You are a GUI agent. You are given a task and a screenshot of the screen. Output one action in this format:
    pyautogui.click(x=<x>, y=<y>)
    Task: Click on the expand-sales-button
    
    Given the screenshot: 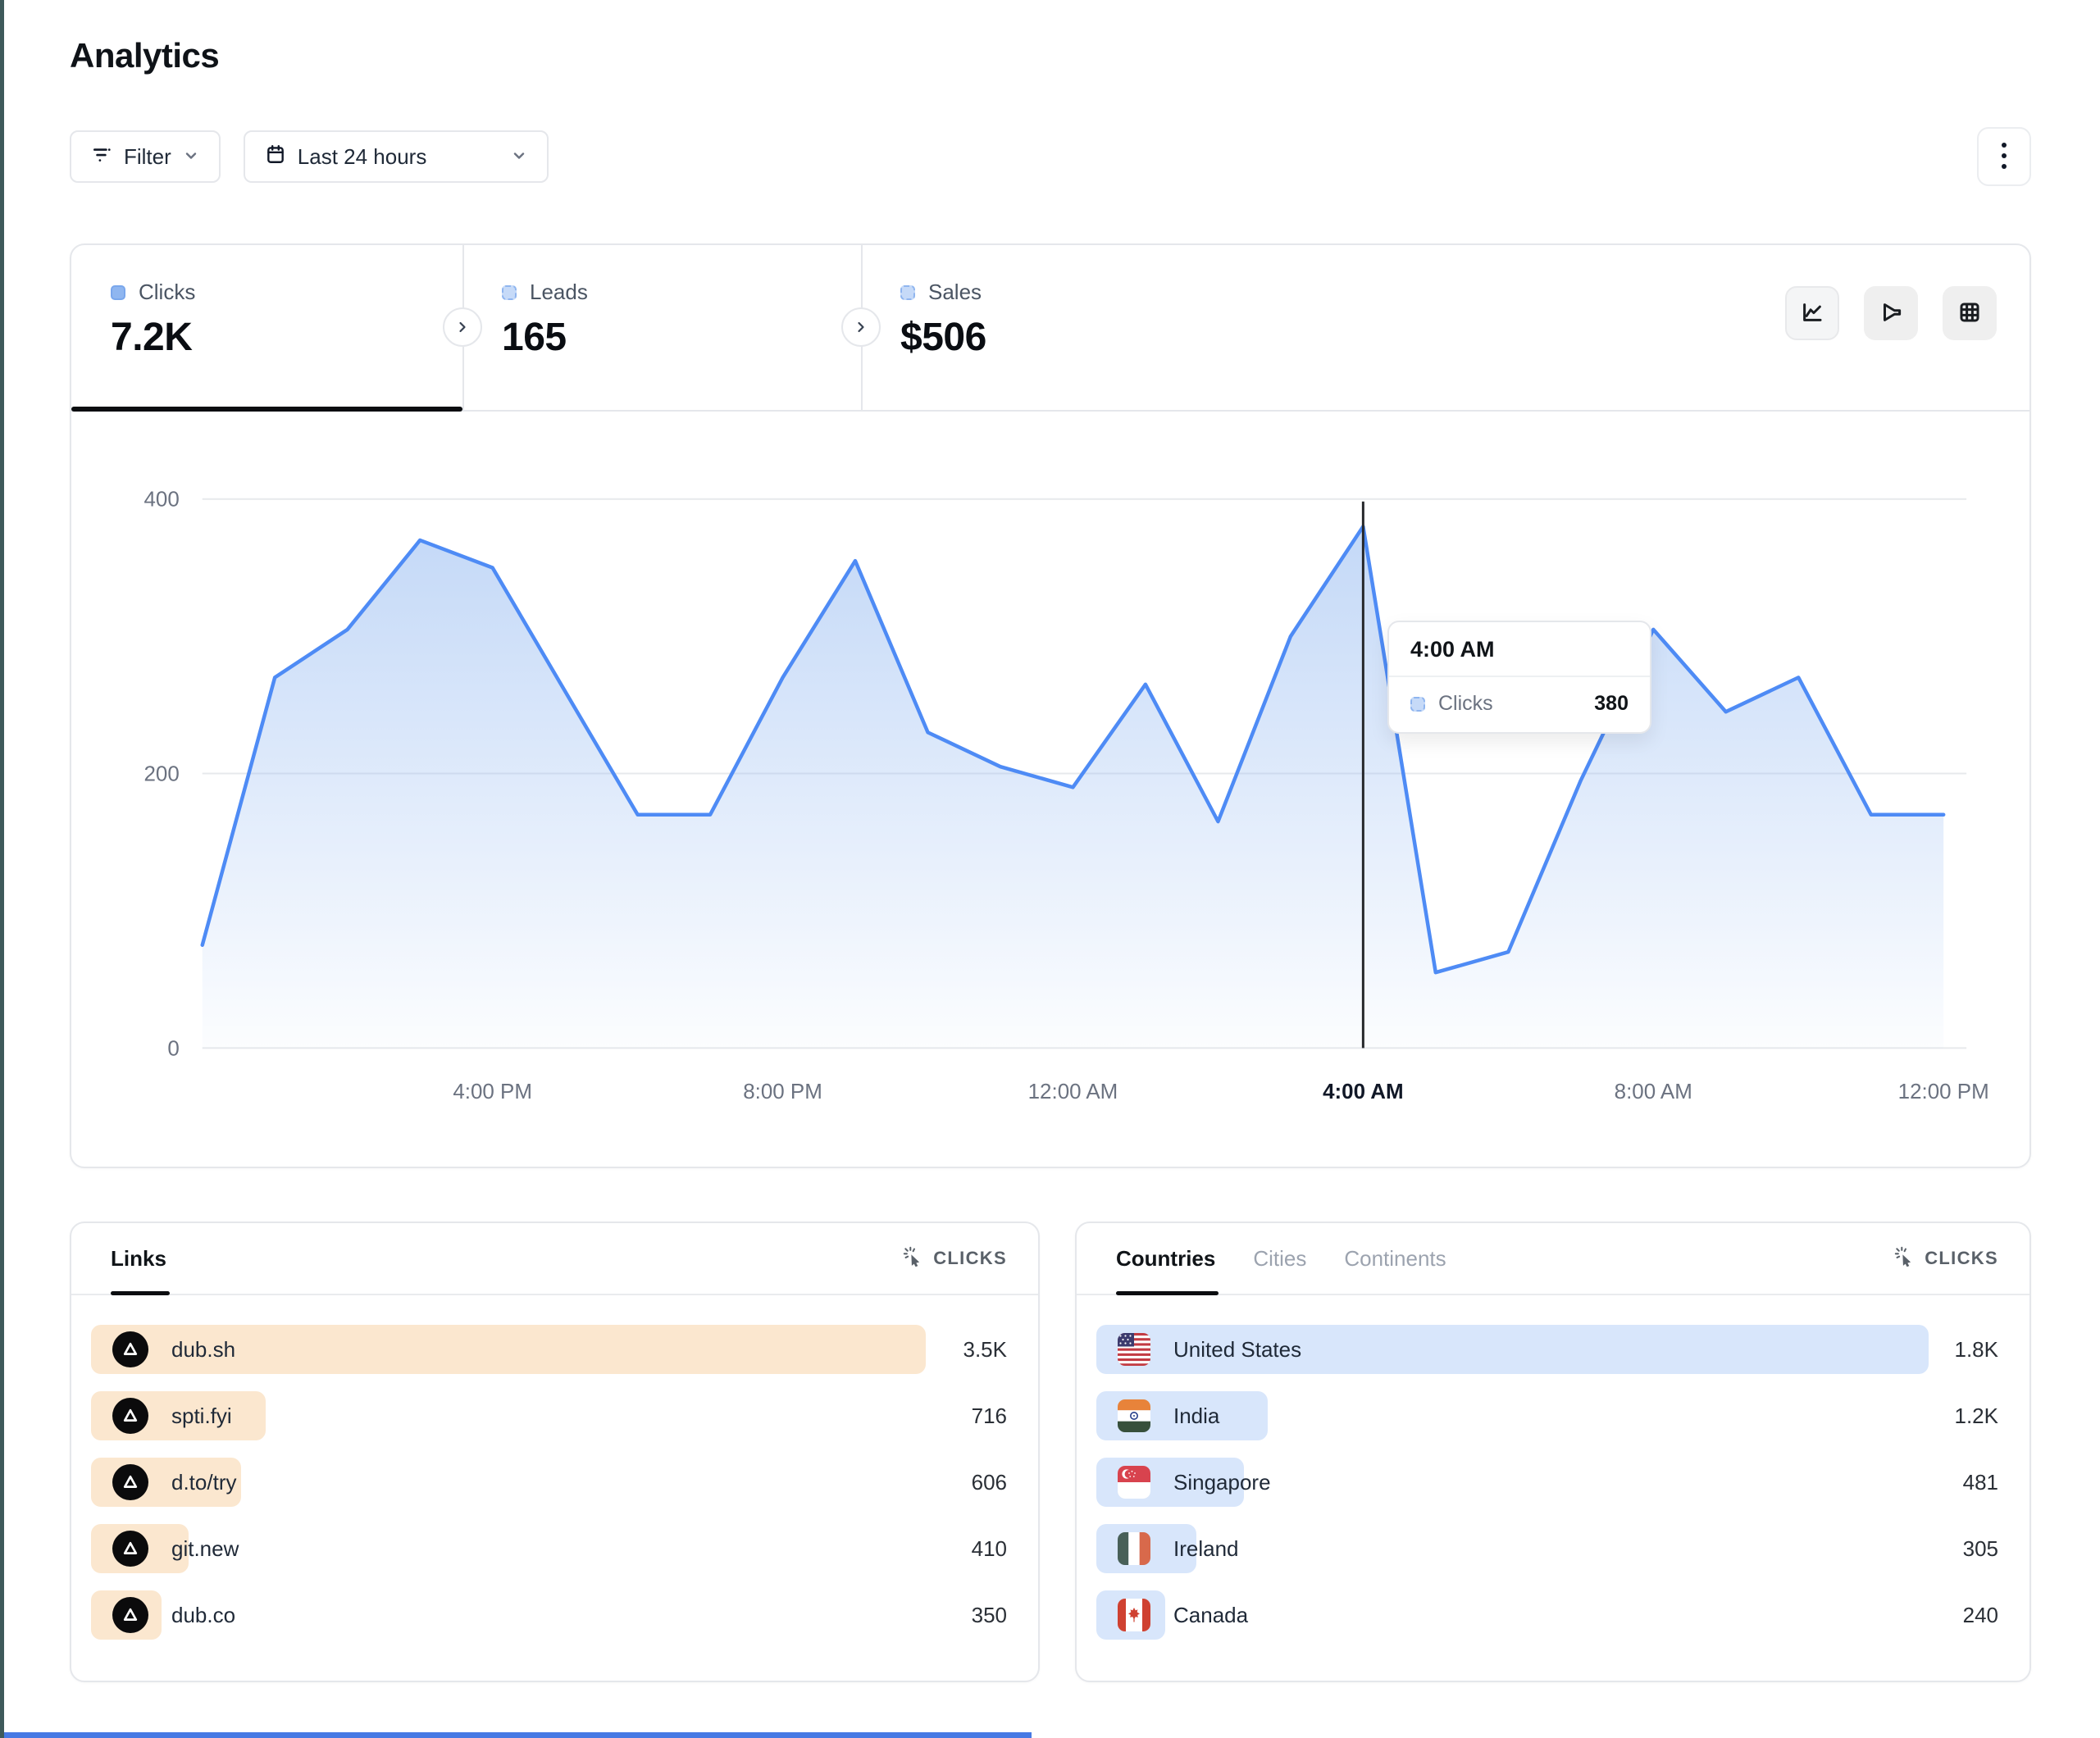 What is the action you would take?
    pyautogui.click(x=861, y=327)
    